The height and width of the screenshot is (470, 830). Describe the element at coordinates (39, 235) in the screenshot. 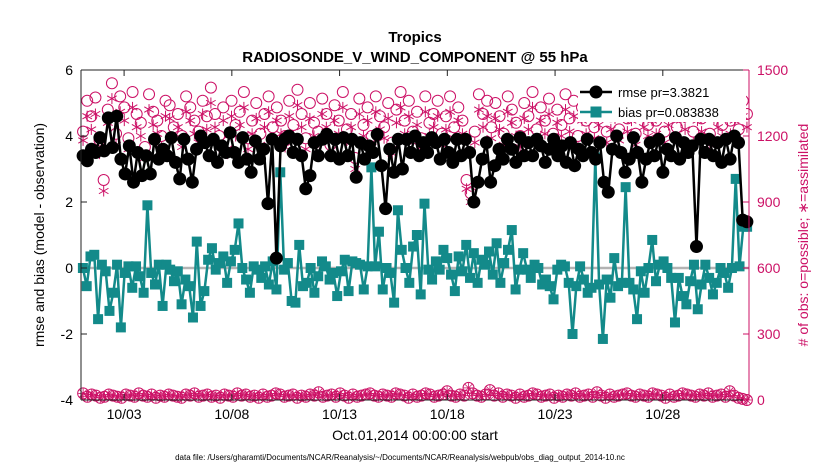

I see `y-axis-left-label: rmse and bias (model - observation)` at that location.